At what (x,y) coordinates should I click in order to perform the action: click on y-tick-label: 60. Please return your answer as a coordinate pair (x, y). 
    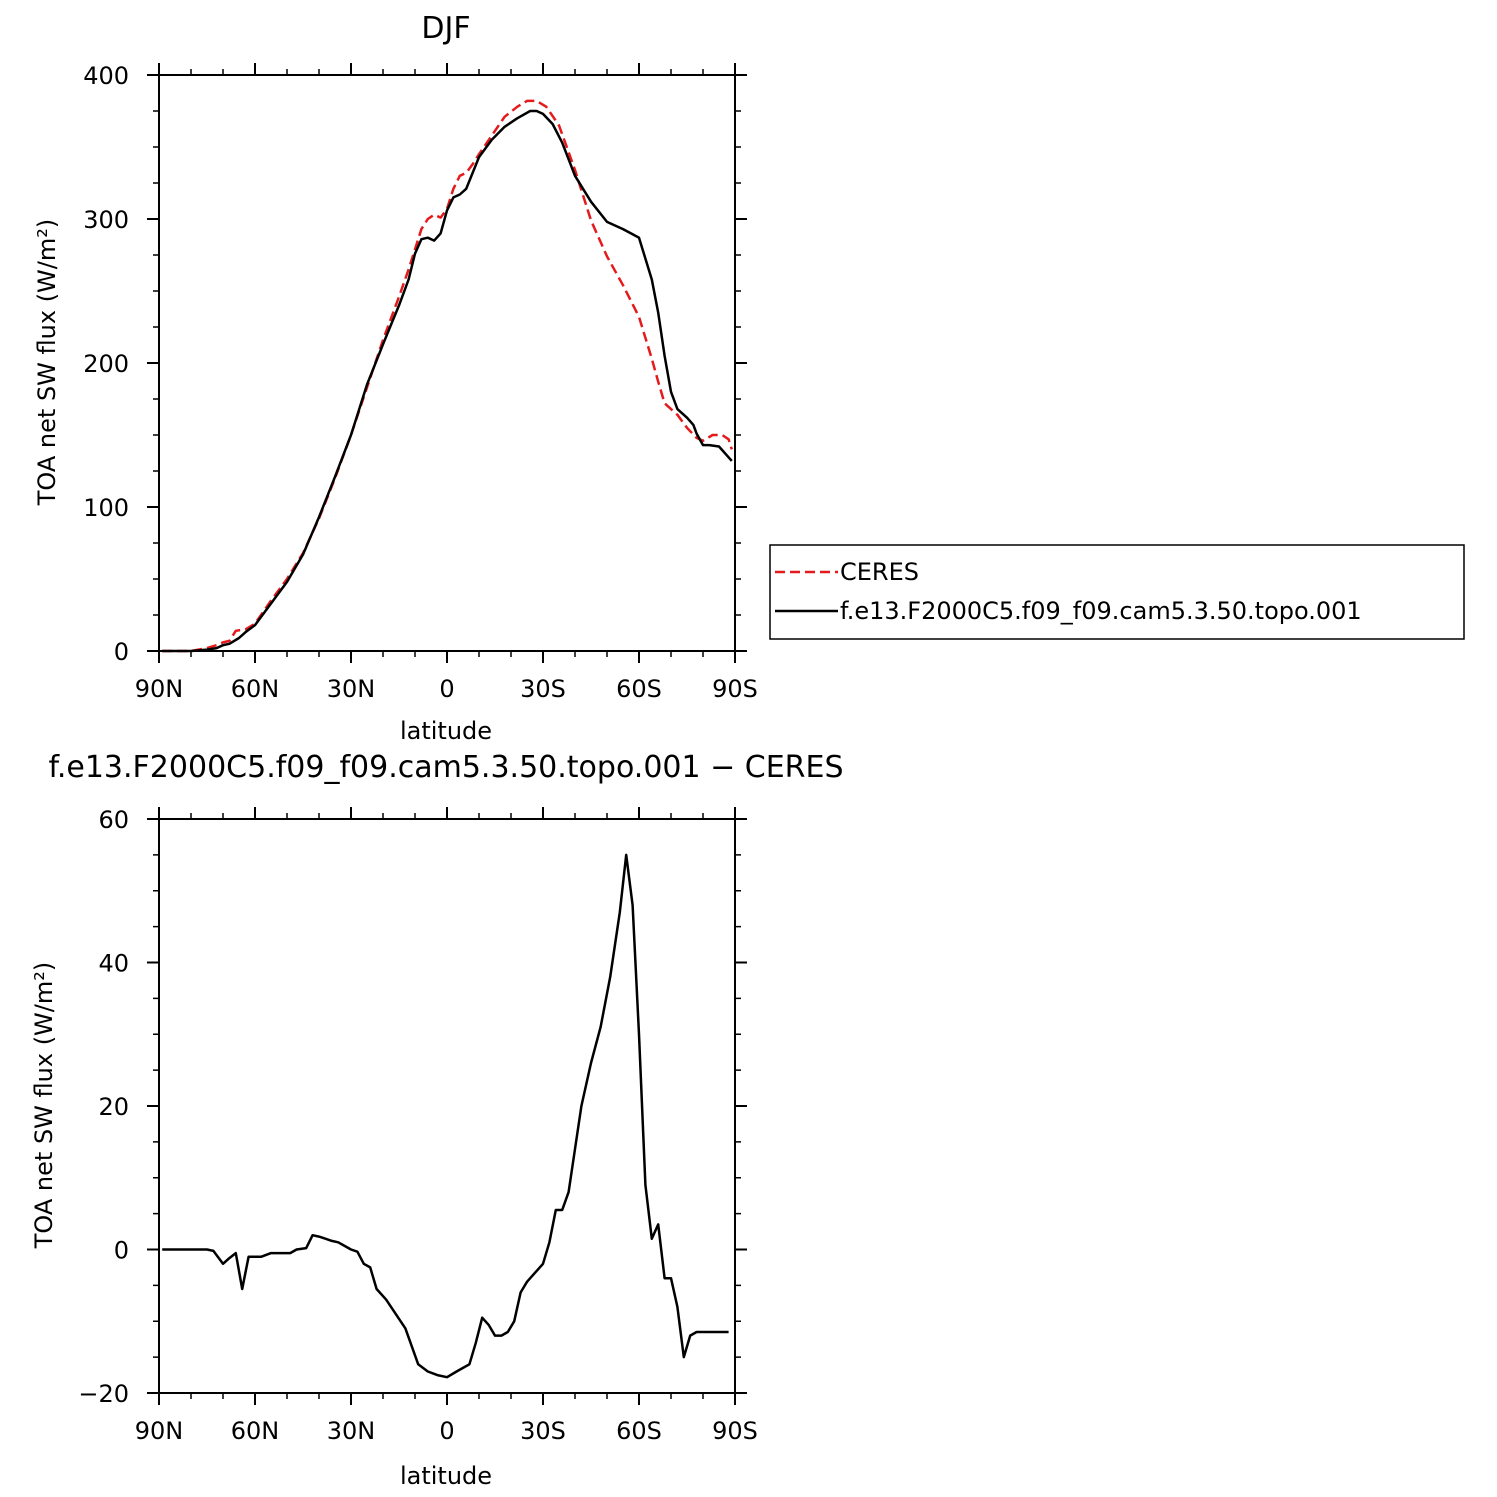
    Looking at the image, I should click on (113, 820).